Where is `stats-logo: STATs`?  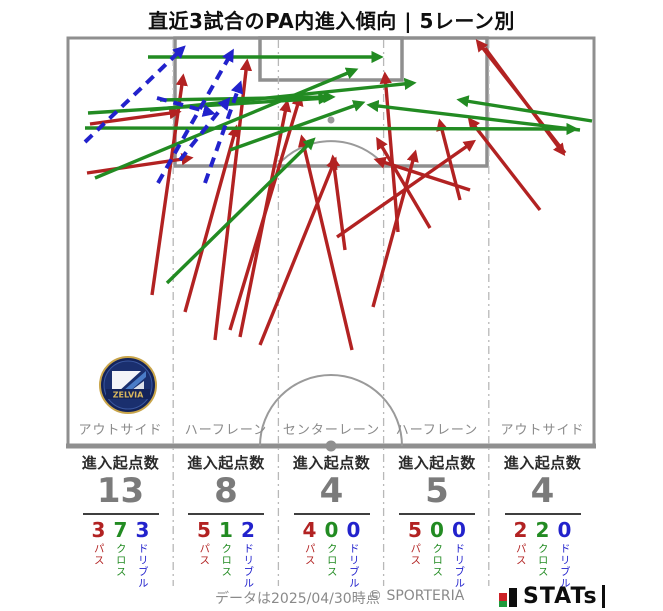 stats-logo: STATs is located at coordinates (551, 596).